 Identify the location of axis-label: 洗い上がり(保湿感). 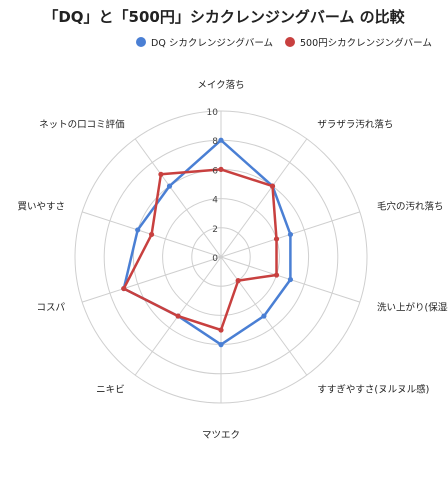
(412, 308).